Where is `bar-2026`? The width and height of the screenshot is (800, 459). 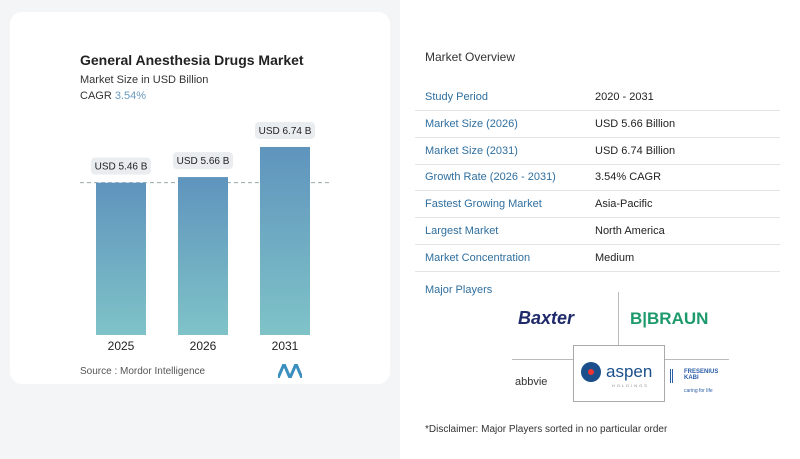
bar-2026 is located at coordinates (203, 256).